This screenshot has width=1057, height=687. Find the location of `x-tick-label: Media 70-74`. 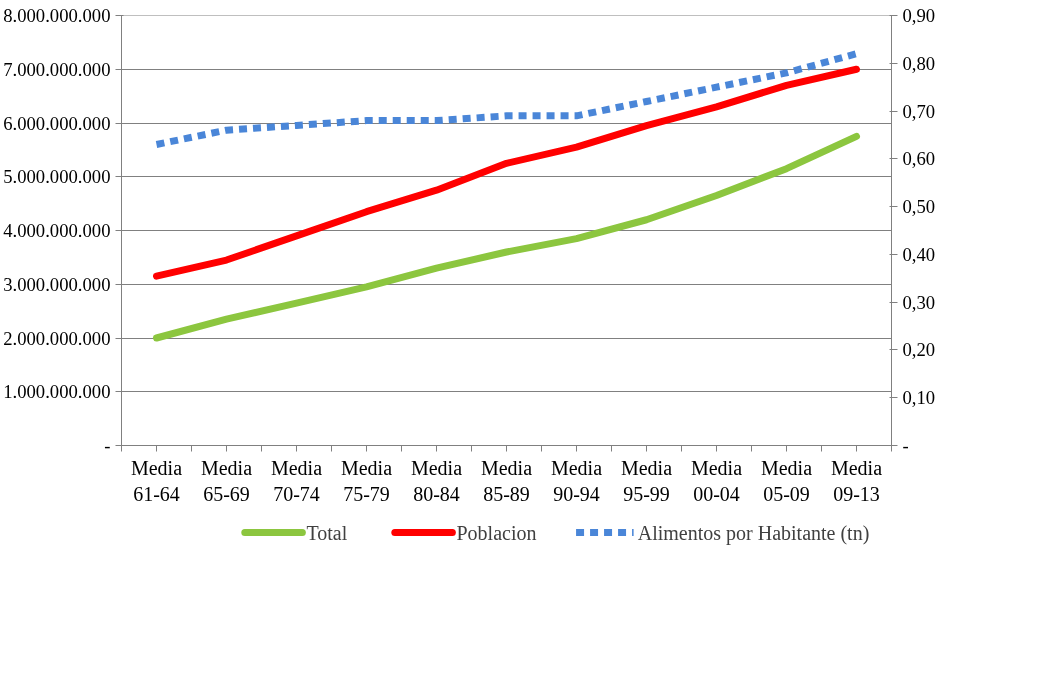

x-tick-label: Media 70-74 is located at coordinates (296, 480).